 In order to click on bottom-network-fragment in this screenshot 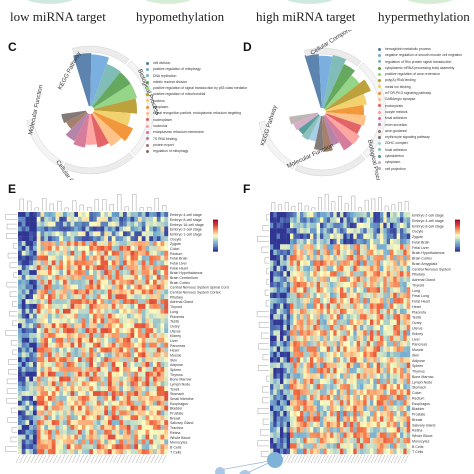, I will do `click(249, 463)`.